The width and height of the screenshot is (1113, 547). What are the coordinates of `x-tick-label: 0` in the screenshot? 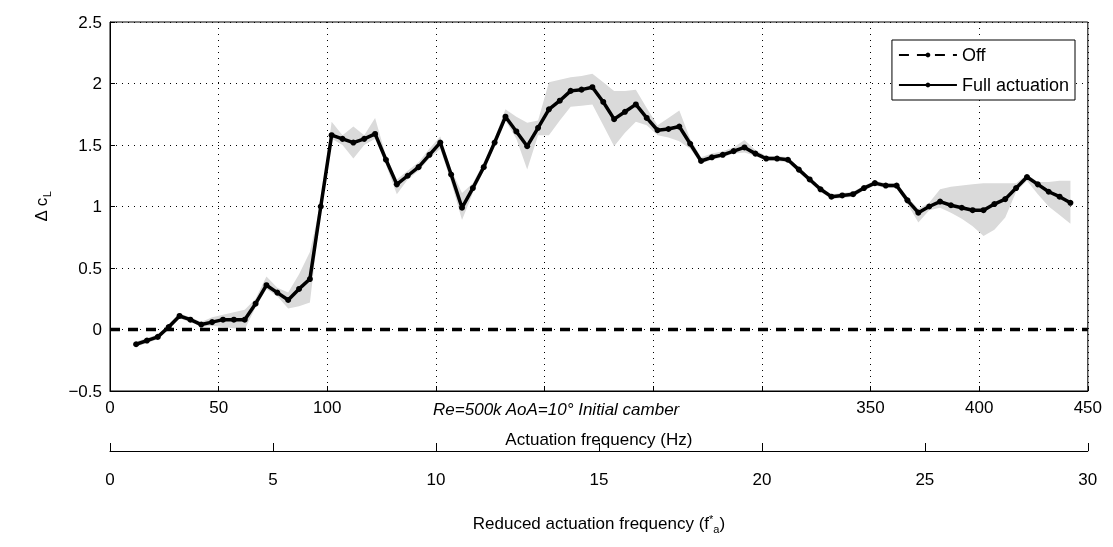 It's located at (110, 407).